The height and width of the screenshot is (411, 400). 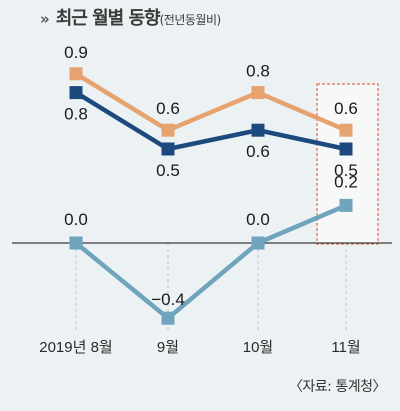 What do you see at coordinates (76, 114) in the screenshot?
I see `series-1-label-0: 0.8` at bounding box center [76, 114].